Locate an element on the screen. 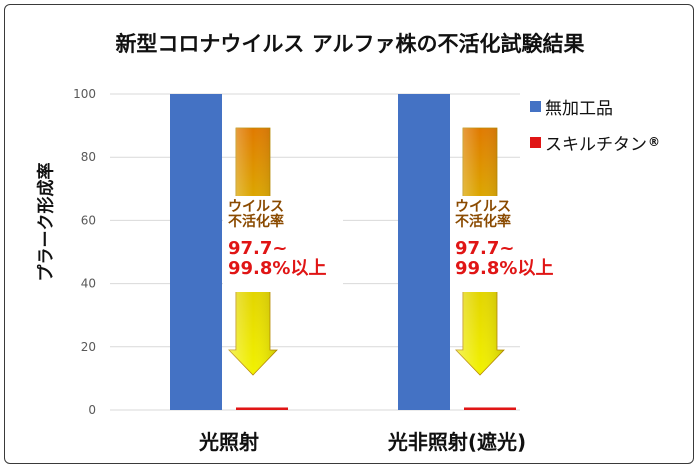  legend-label-blank: 無加工品 is located at coordinates (579, 108).